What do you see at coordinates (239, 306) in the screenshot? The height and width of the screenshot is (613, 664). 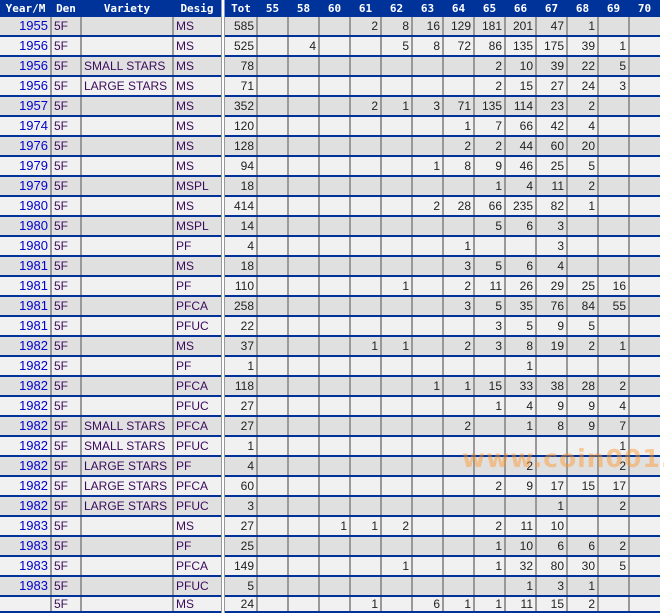 I see `total-cell: 258` at bounding box center [239, 306].